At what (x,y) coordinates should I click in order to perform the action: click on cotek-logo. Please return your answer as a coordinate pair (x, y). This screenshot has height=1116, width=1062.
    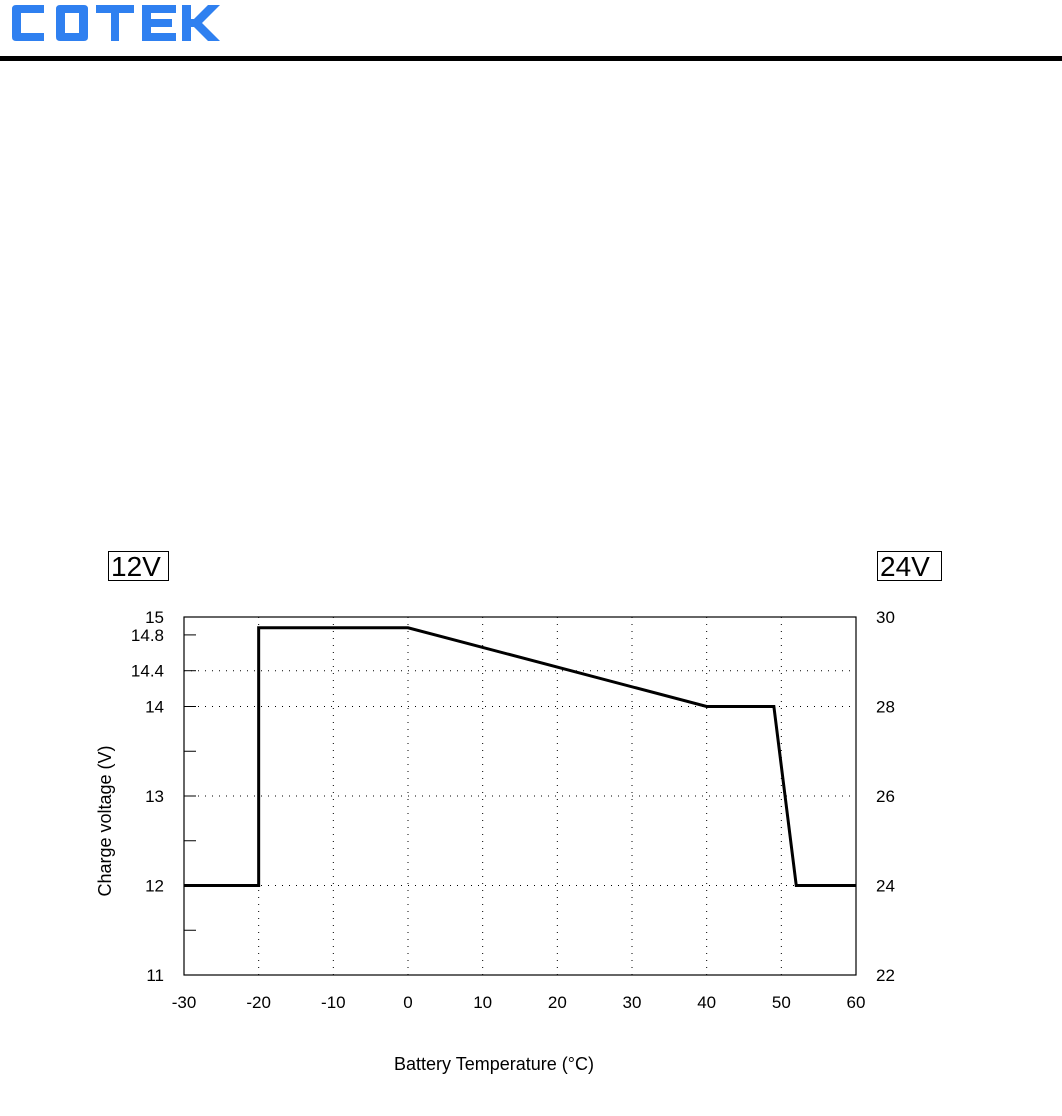
    Looking at the image, I should click on (116, 23).